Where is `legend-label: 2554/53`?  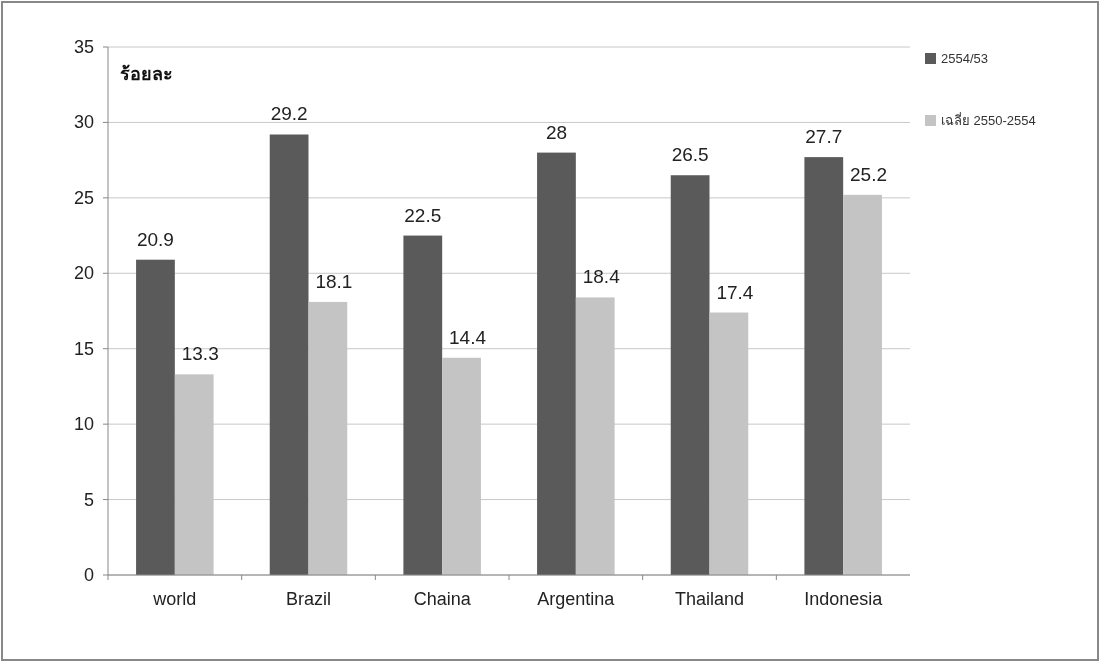 legend-label: 2554/53 is located at coordinates (964, 58).